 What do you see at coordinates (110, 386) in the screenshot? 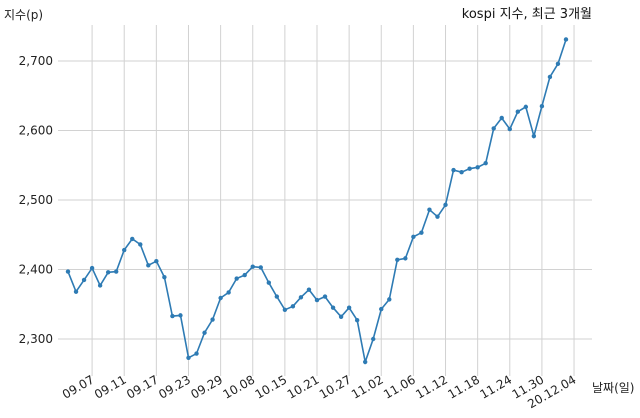
I see `x-tick-label: 09.11` at bounding box center [110, 386].